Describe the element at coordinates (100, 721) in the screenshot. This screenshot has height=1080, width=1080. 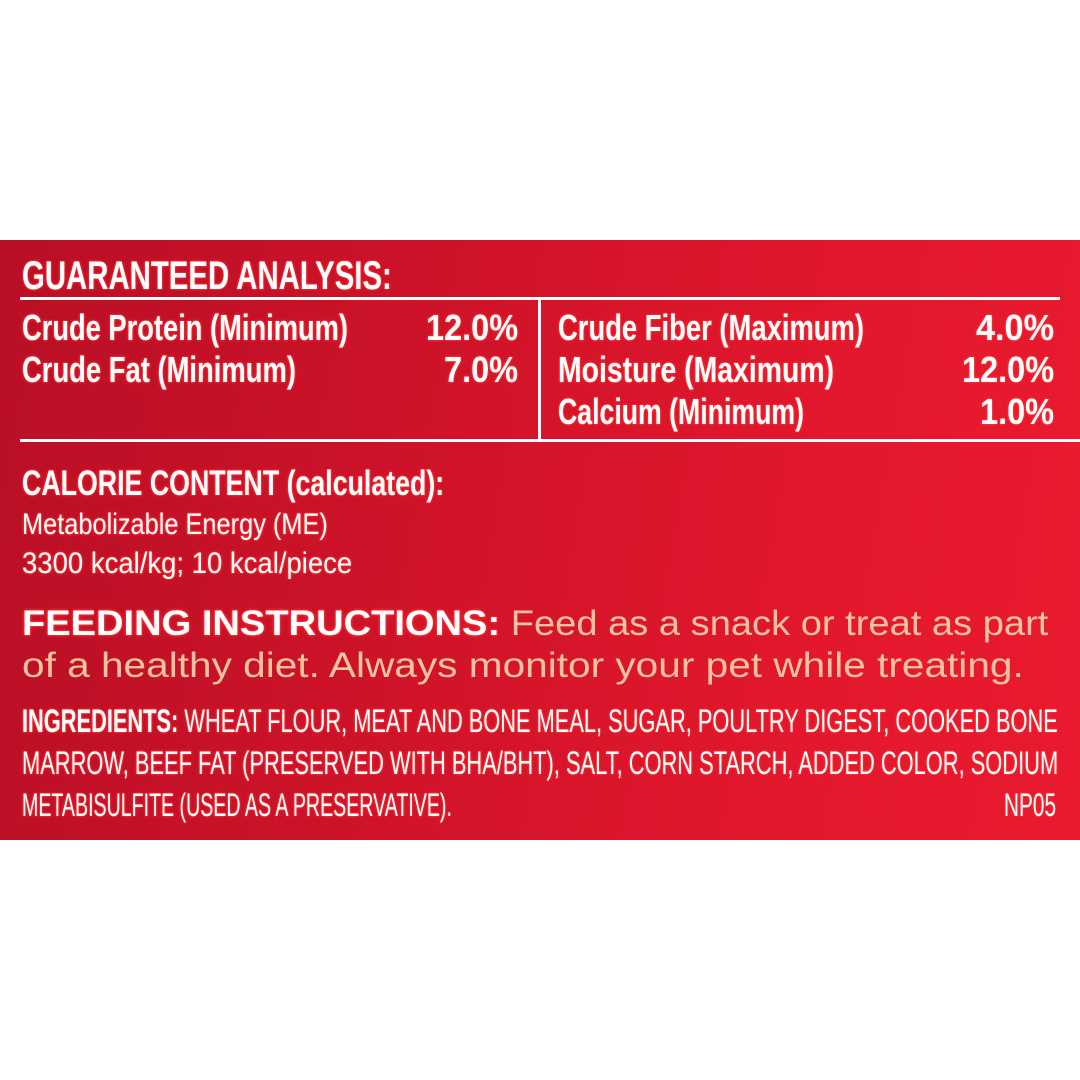
I see `ingredients-label: INGREDIENTS:` at that location.